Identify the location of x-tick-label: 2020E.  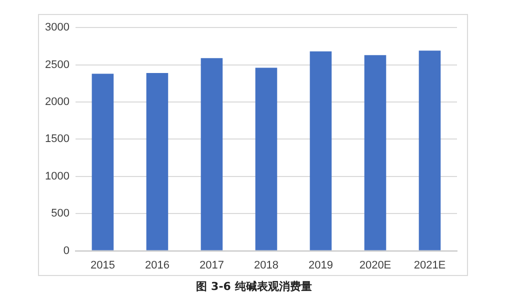
(375, 265).